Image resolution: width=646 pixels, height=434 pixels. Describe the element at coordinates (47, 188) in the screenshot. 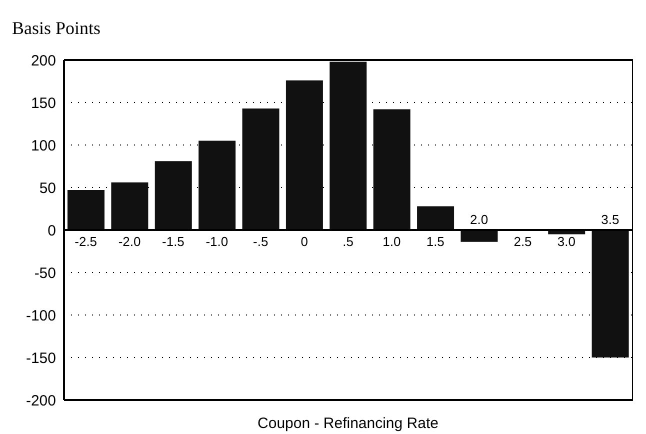

I see `y-tick-label: 50` at that location.